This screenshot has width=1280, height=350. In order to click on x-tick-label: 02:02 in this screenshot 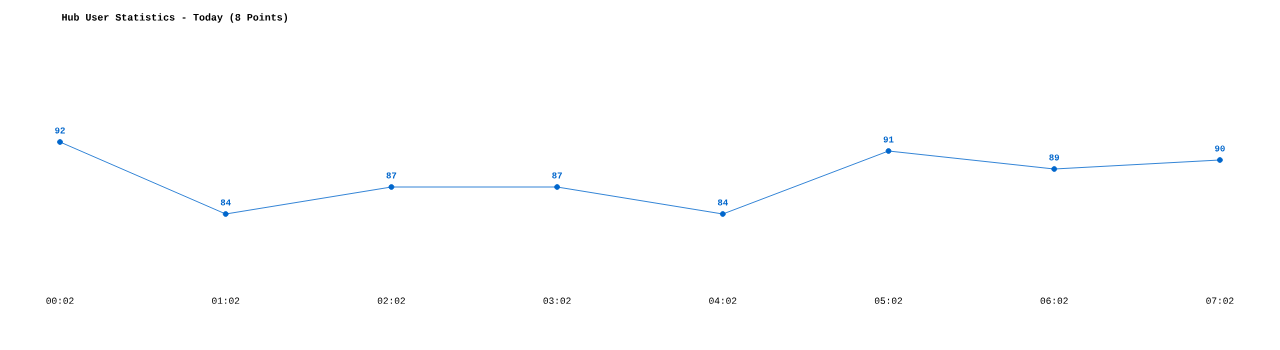, I will do `click(391, 300)`.